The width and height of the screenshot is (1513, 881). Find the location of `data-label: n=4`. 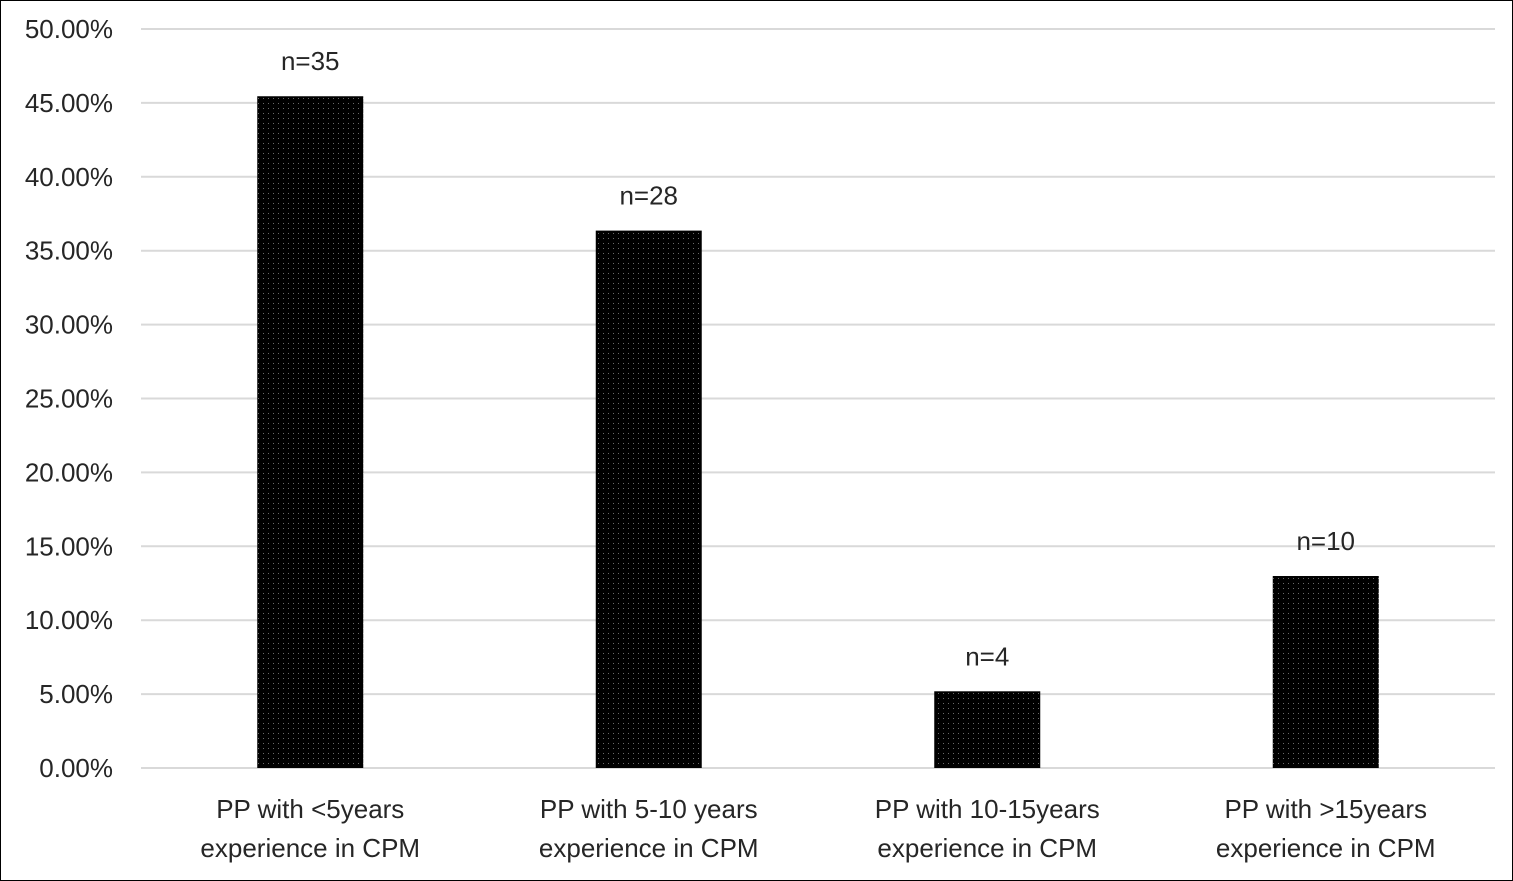

data-label: n=4 is located at coordinates (987, 656).